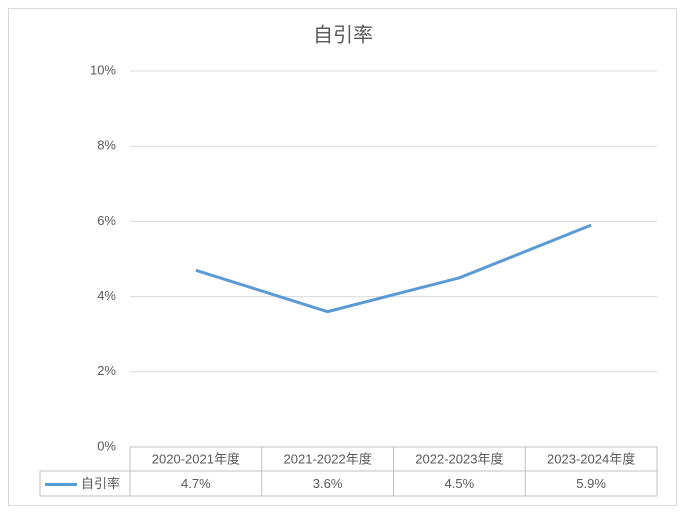 Image resolution: width=688 pixels, height=514 pixels. I want to click on x-tick-label: 2023-2024年度, so click(591, 458).